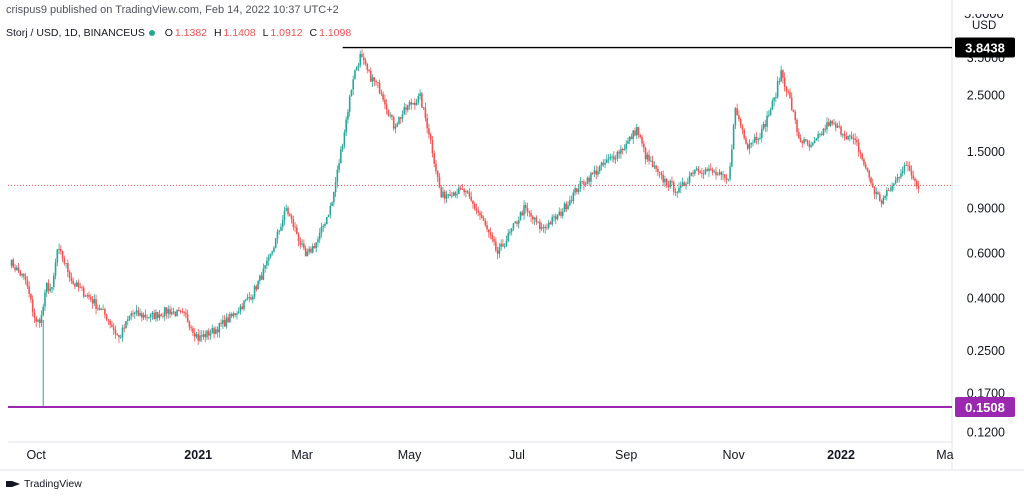  Describe the element at coordinates (75, 33) in the screenshot. I see `symbol-name: Storj / USD, 1D, BINANCEUS` at that location.